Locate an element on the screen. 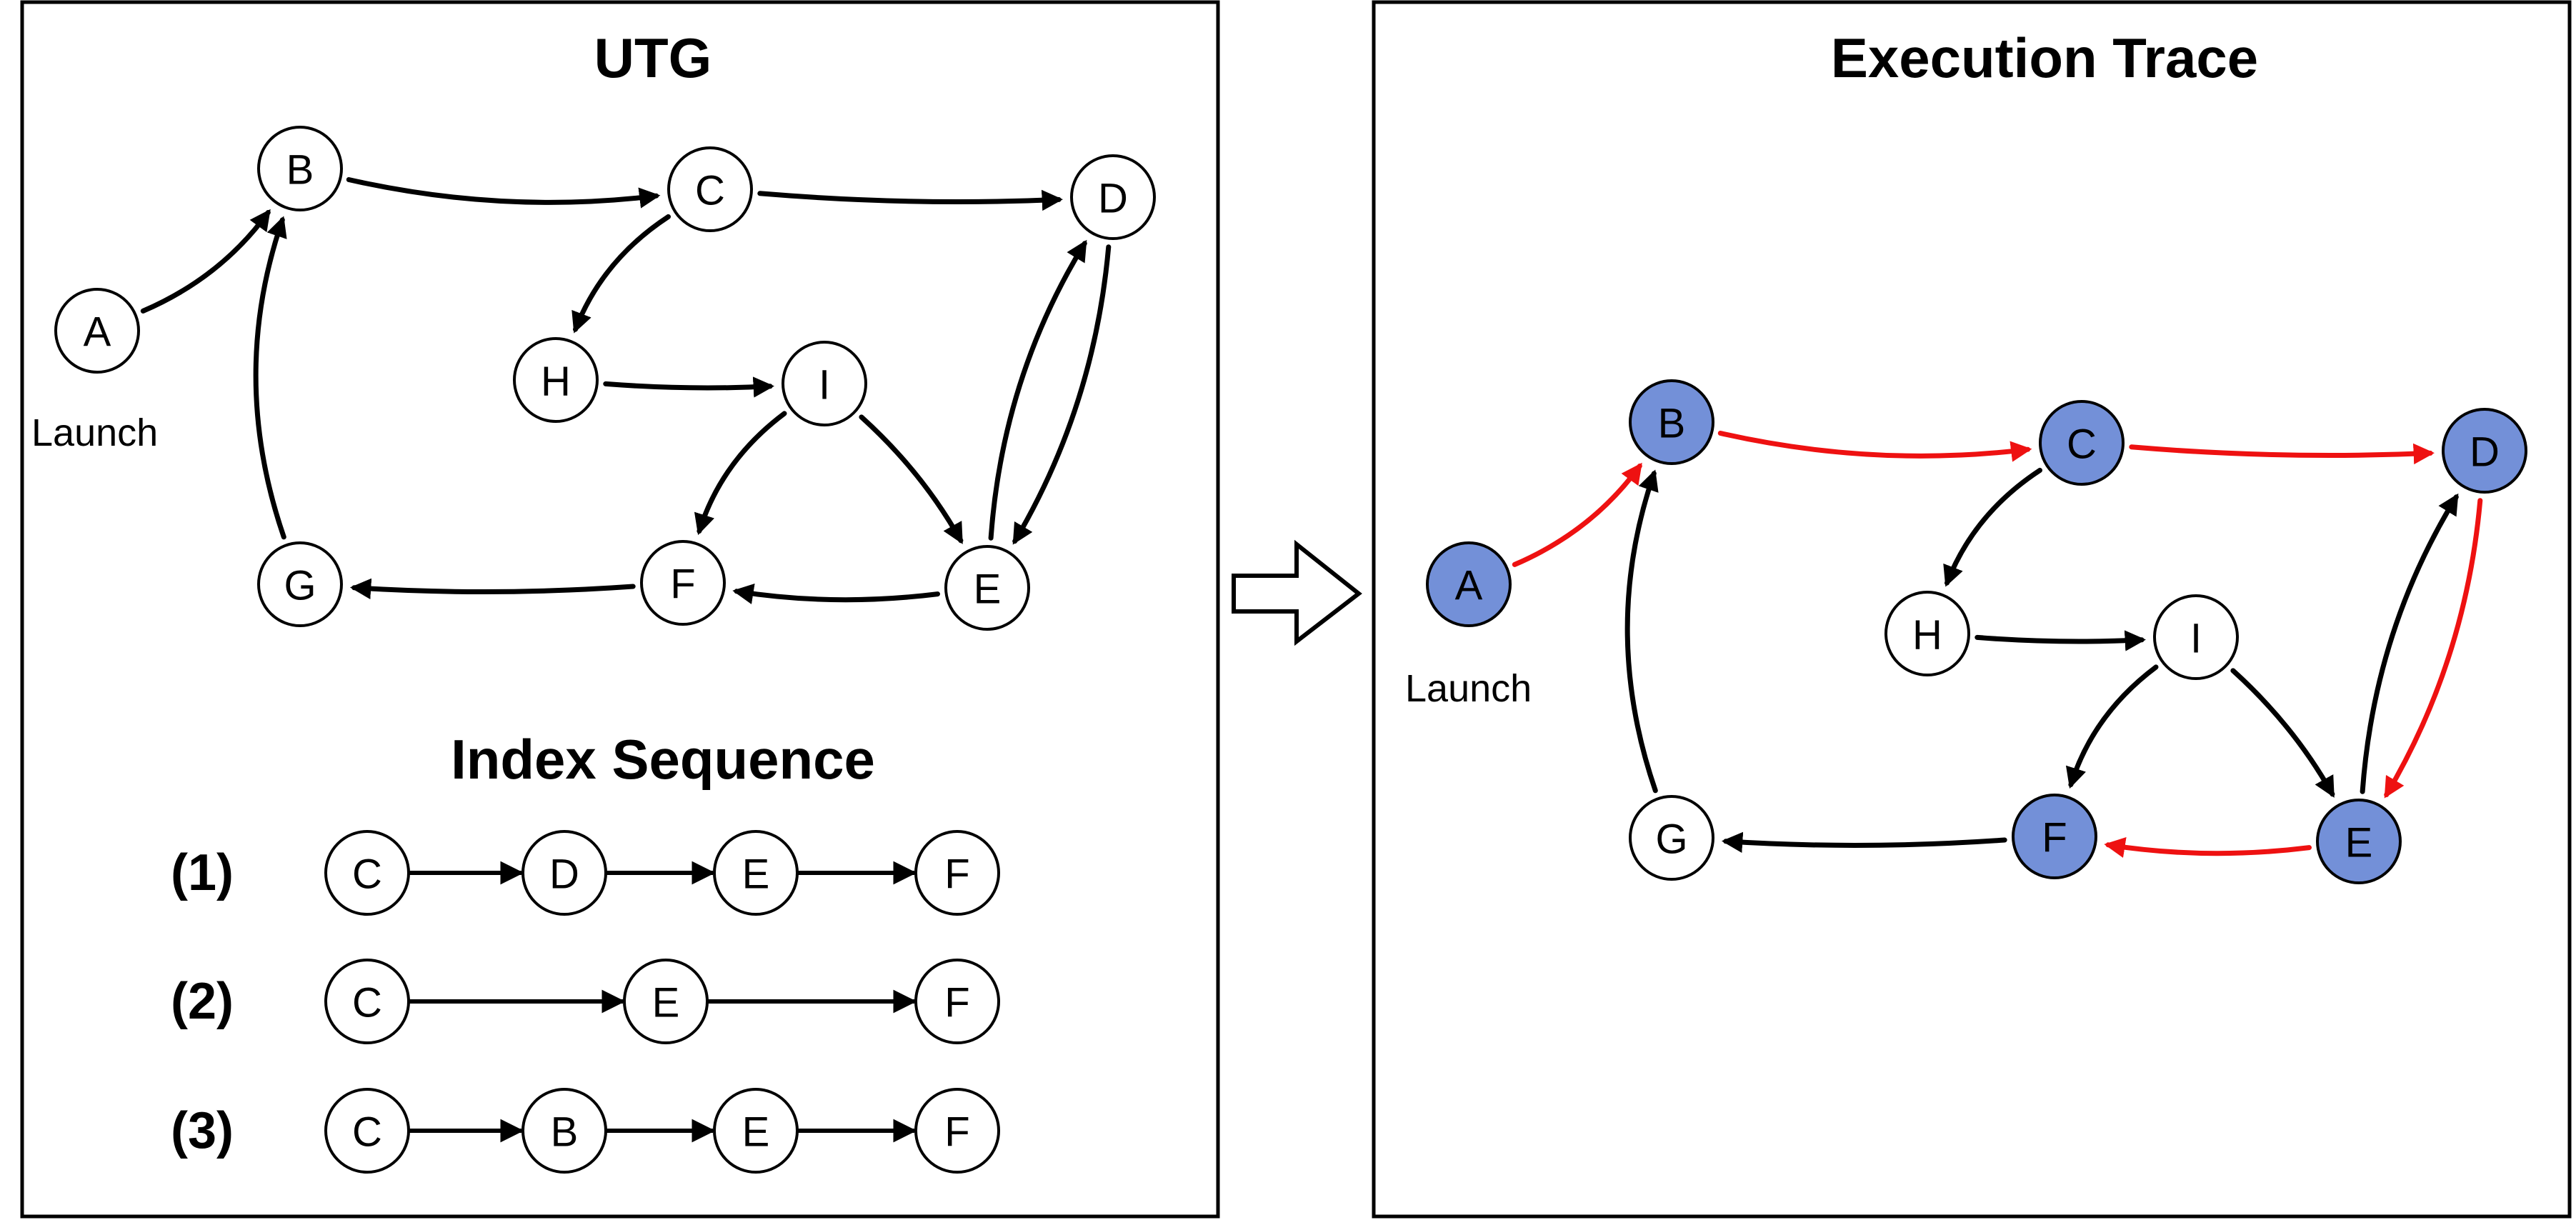  utg-node-label: B is located at coordinates (300, 170).